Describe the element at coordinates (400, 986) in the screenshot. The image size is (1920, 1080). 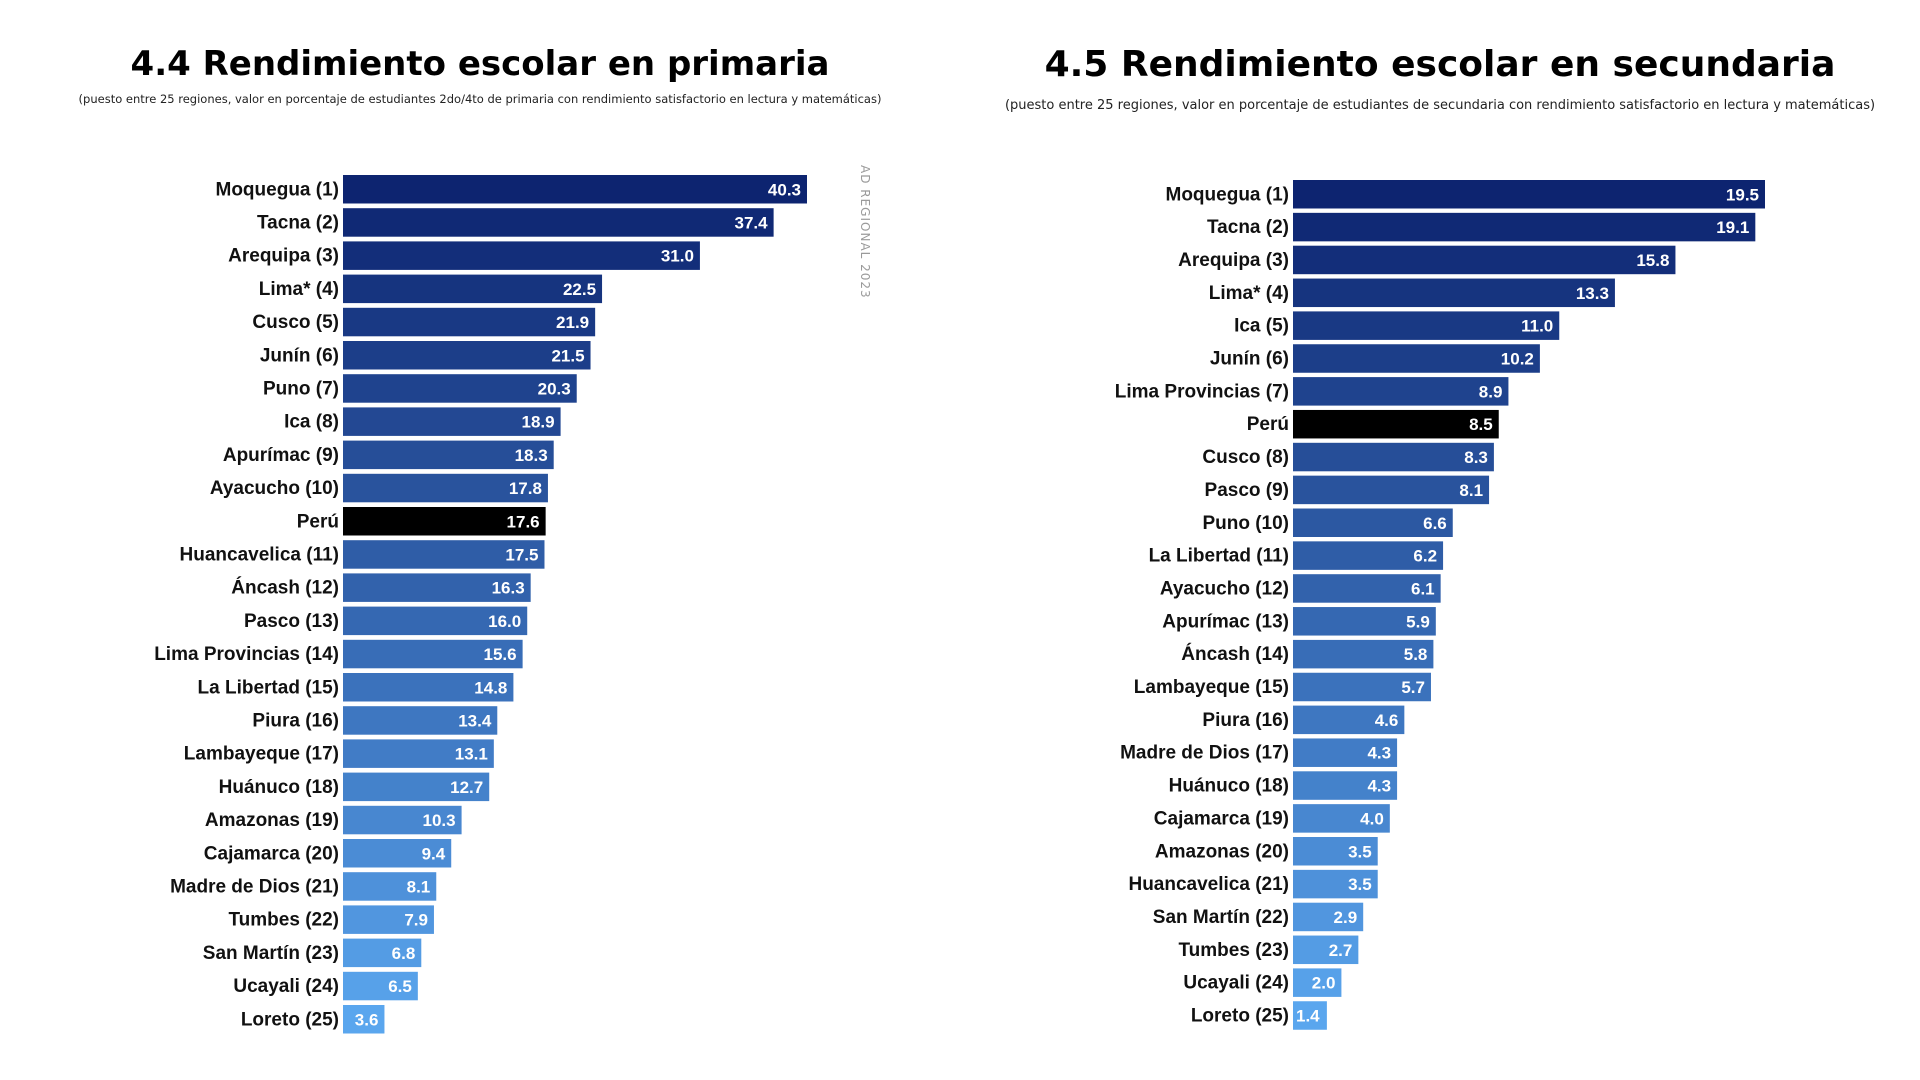
I see `value-label: 6.5` at that location.